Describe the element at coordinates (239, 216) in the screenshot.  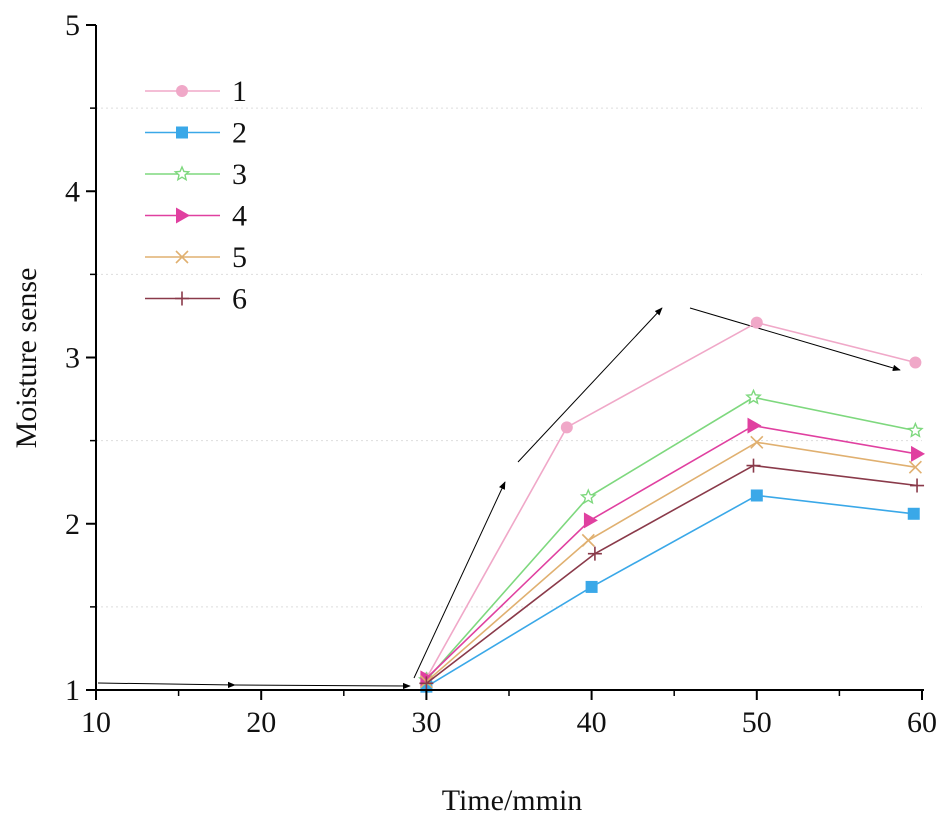
I see `legend-label: 4` at that location.